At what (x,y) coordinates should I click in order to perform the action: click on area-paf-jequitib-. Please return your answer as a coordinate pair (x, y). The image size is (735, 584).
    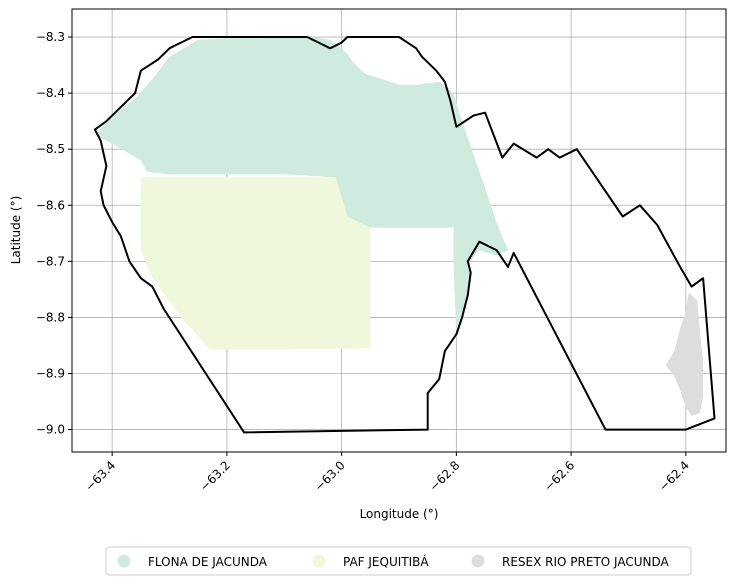
    Looking at the image, I should click on (255, 263).